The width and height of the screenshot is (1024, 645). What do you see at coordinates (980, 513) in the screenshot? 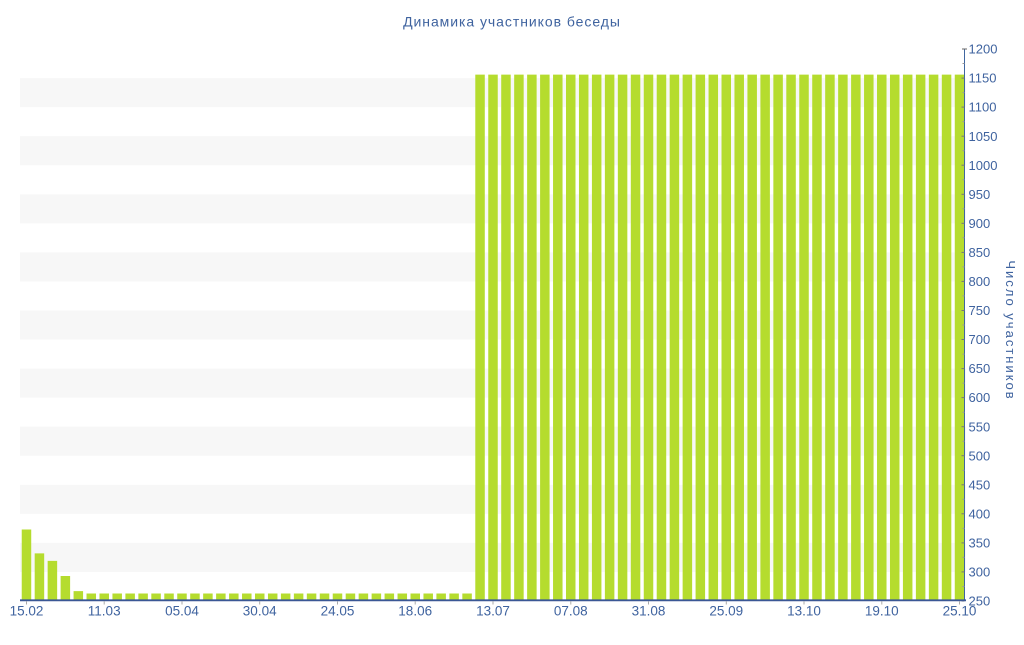
I see `svg-text: 400` at bounding box center [980, 513].